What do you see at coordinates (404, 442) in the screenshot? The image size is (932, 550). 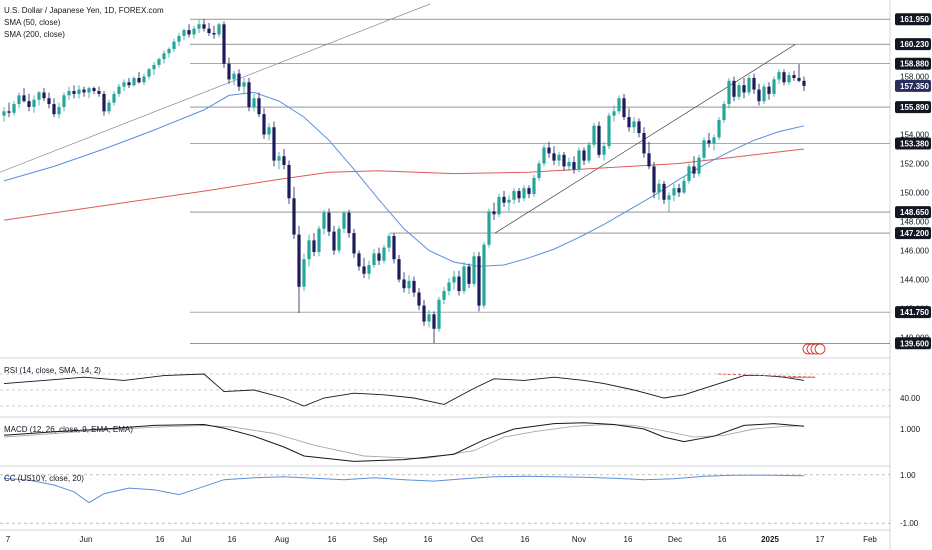 I see `macd-signal-line` at bounding box center [404, 442].